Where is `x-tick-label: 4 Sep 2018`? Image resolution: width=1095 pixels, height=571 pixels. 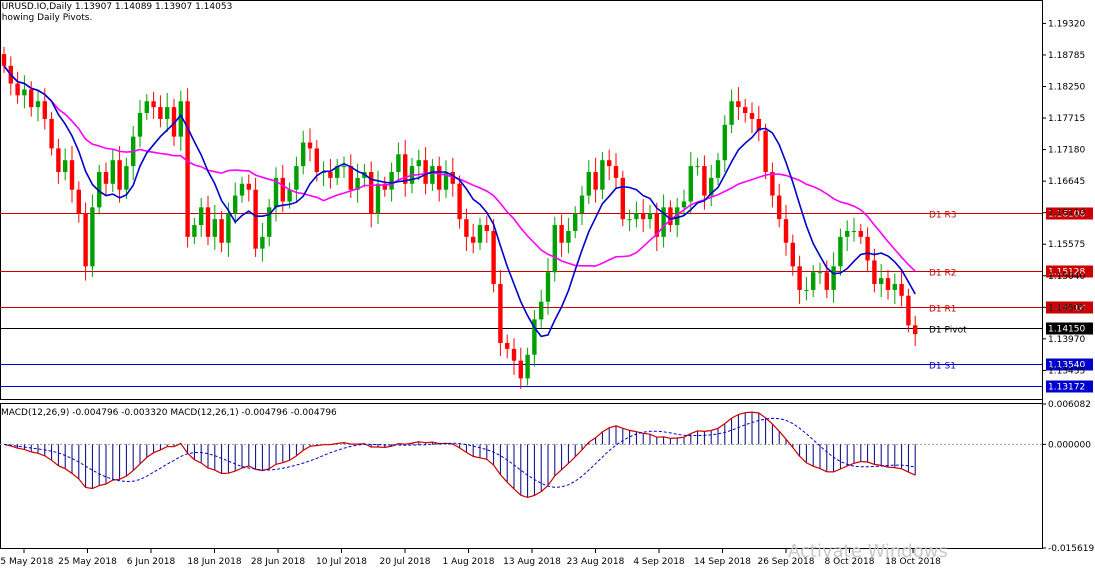 x-tick-label: 4 Sep 2018 is located at coordinates (659, 562).